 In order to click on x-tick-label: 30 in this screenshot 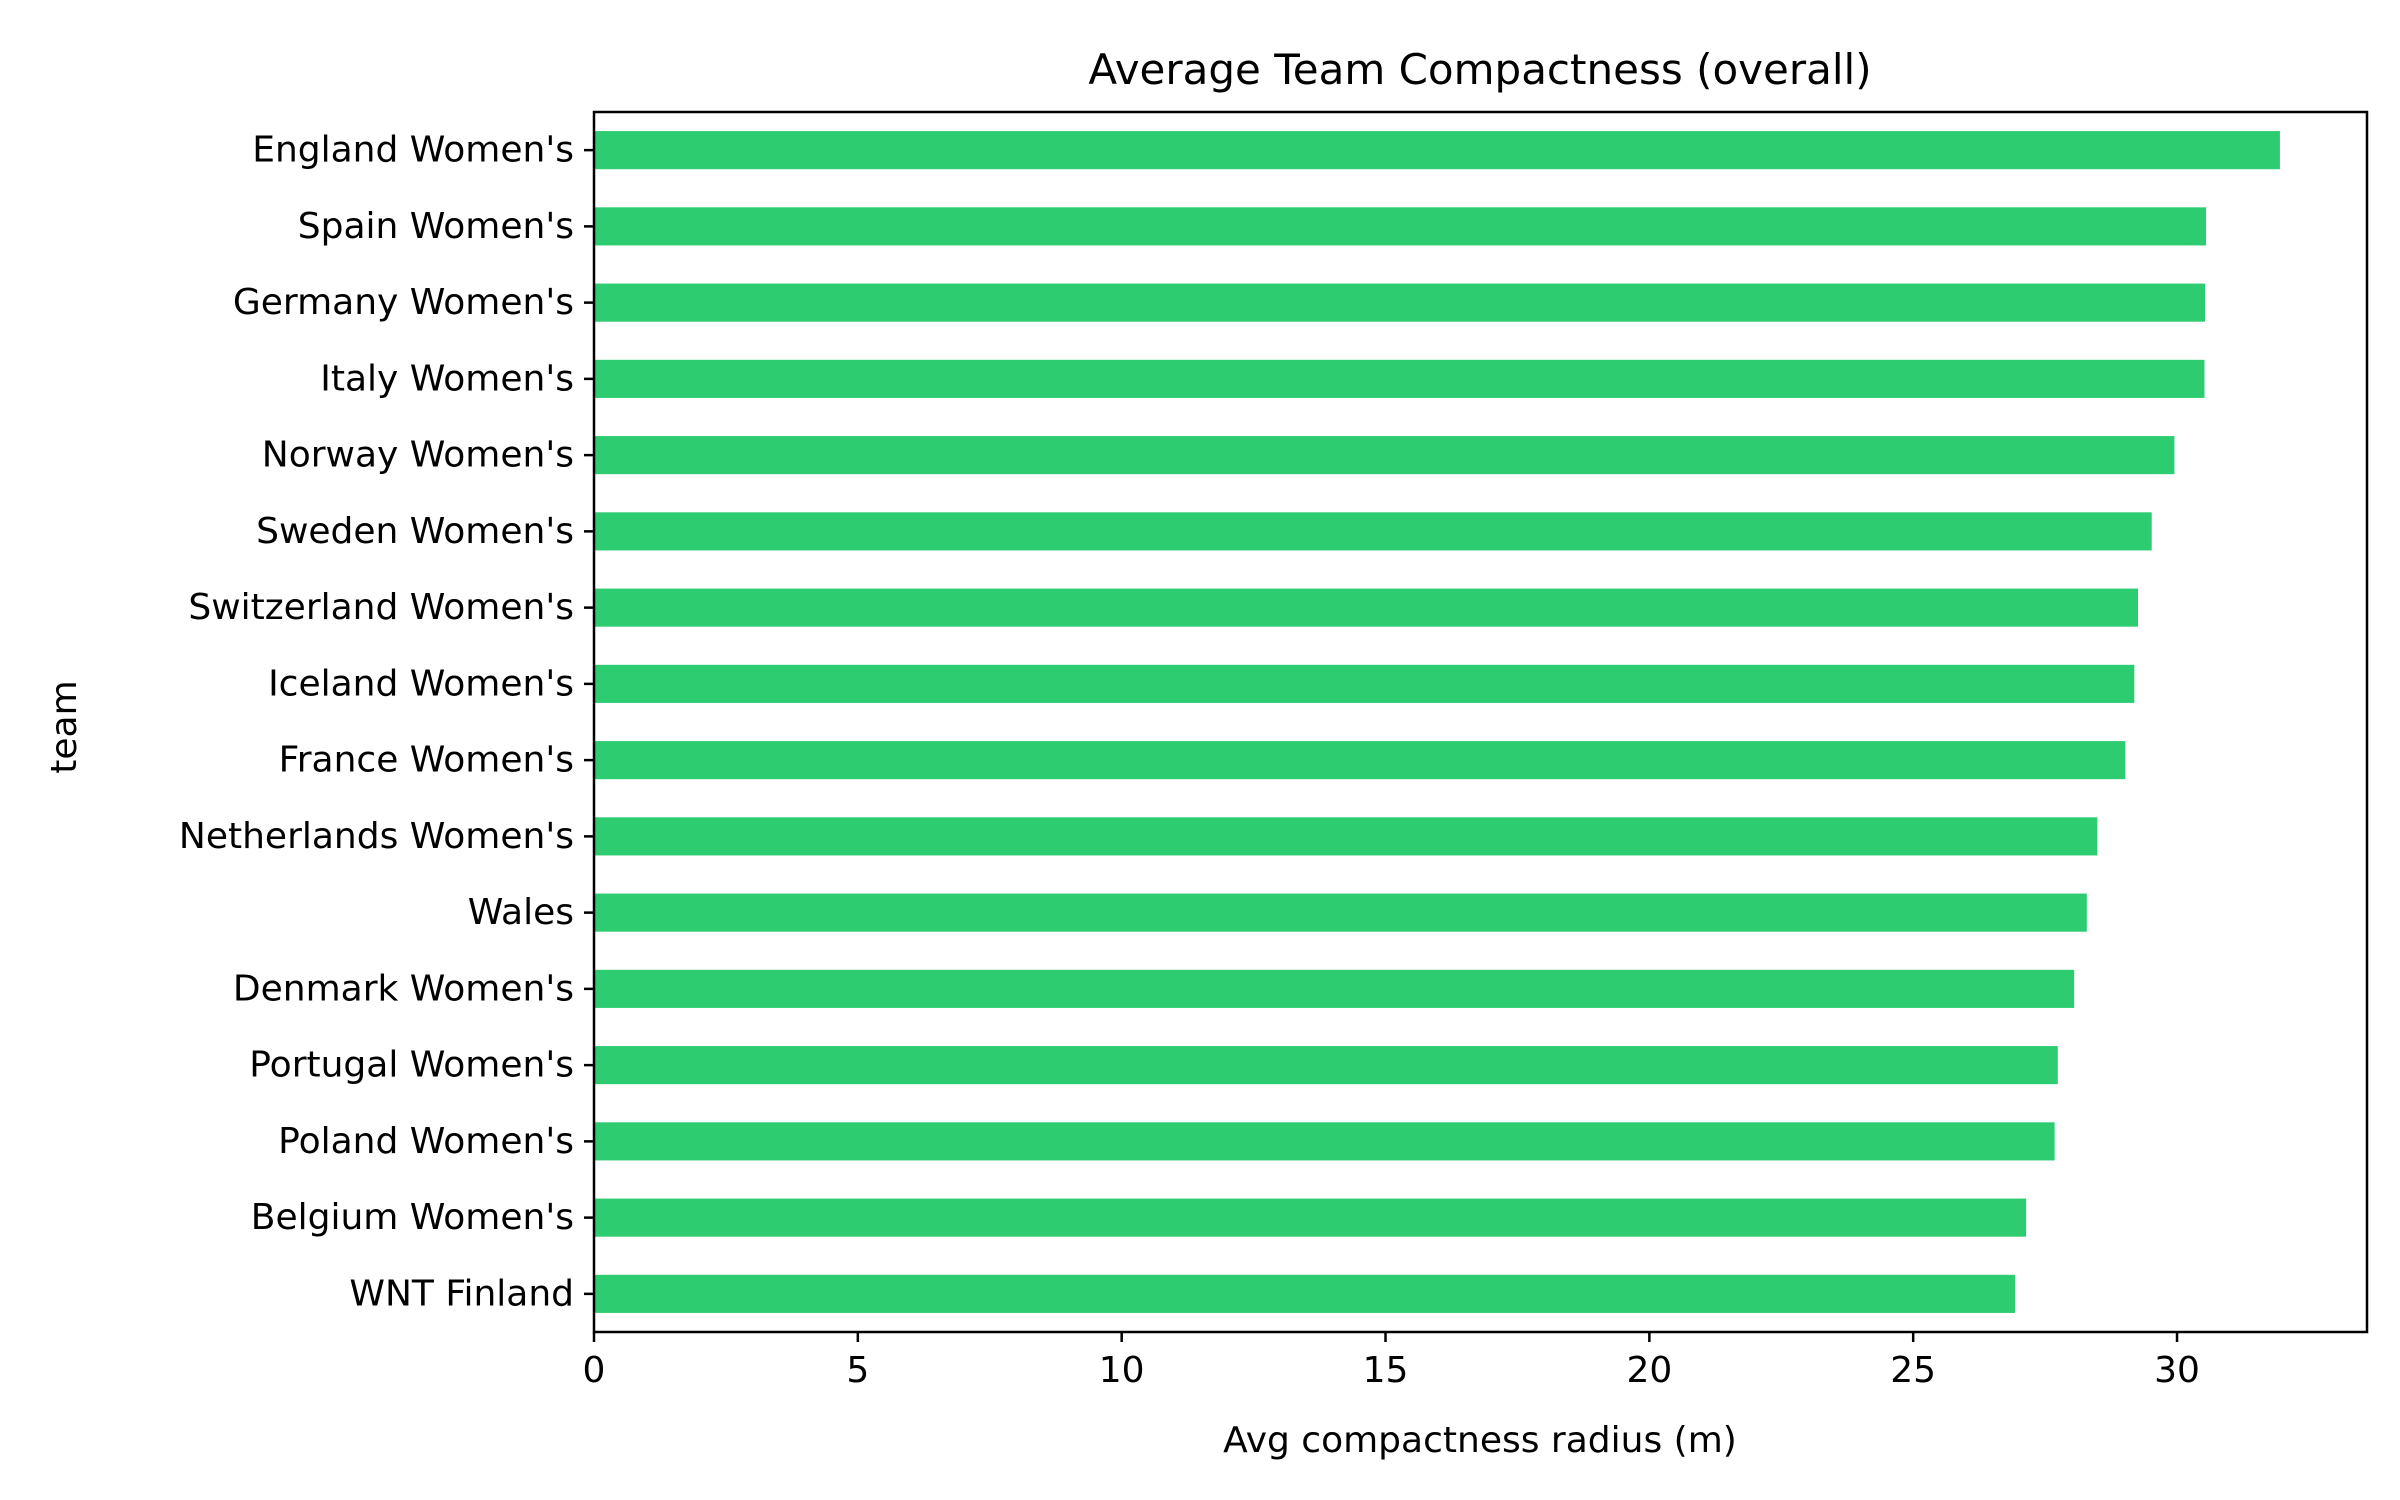, I will do `click(2177, 1370)`.